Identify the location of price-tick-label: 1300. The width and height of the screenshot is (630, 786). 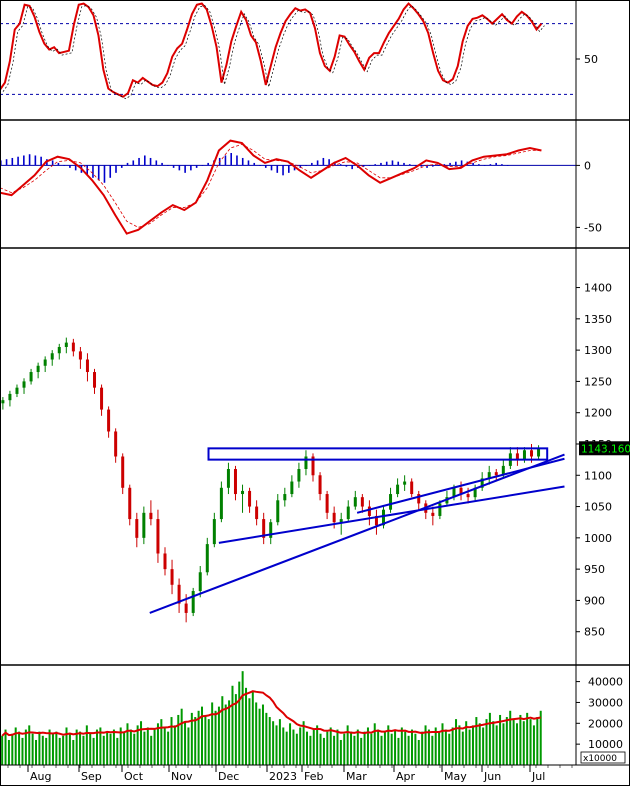
(598, 350).